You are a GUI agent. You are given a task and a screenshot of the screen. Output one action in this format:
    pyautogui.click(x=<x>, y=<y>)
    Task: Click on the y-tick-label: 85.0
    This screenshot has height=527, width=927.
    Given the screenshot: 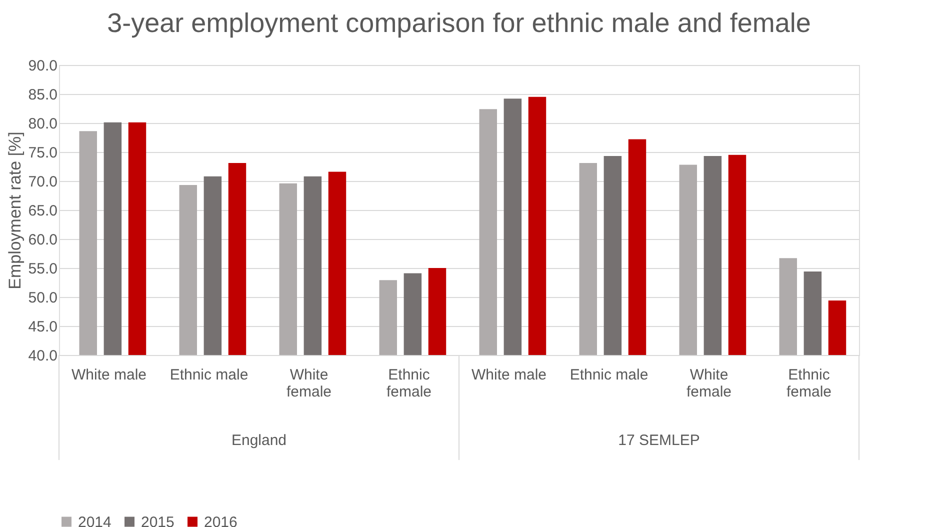 What is the action you would take?
    pyautogui.click(x=43, y=95)
    